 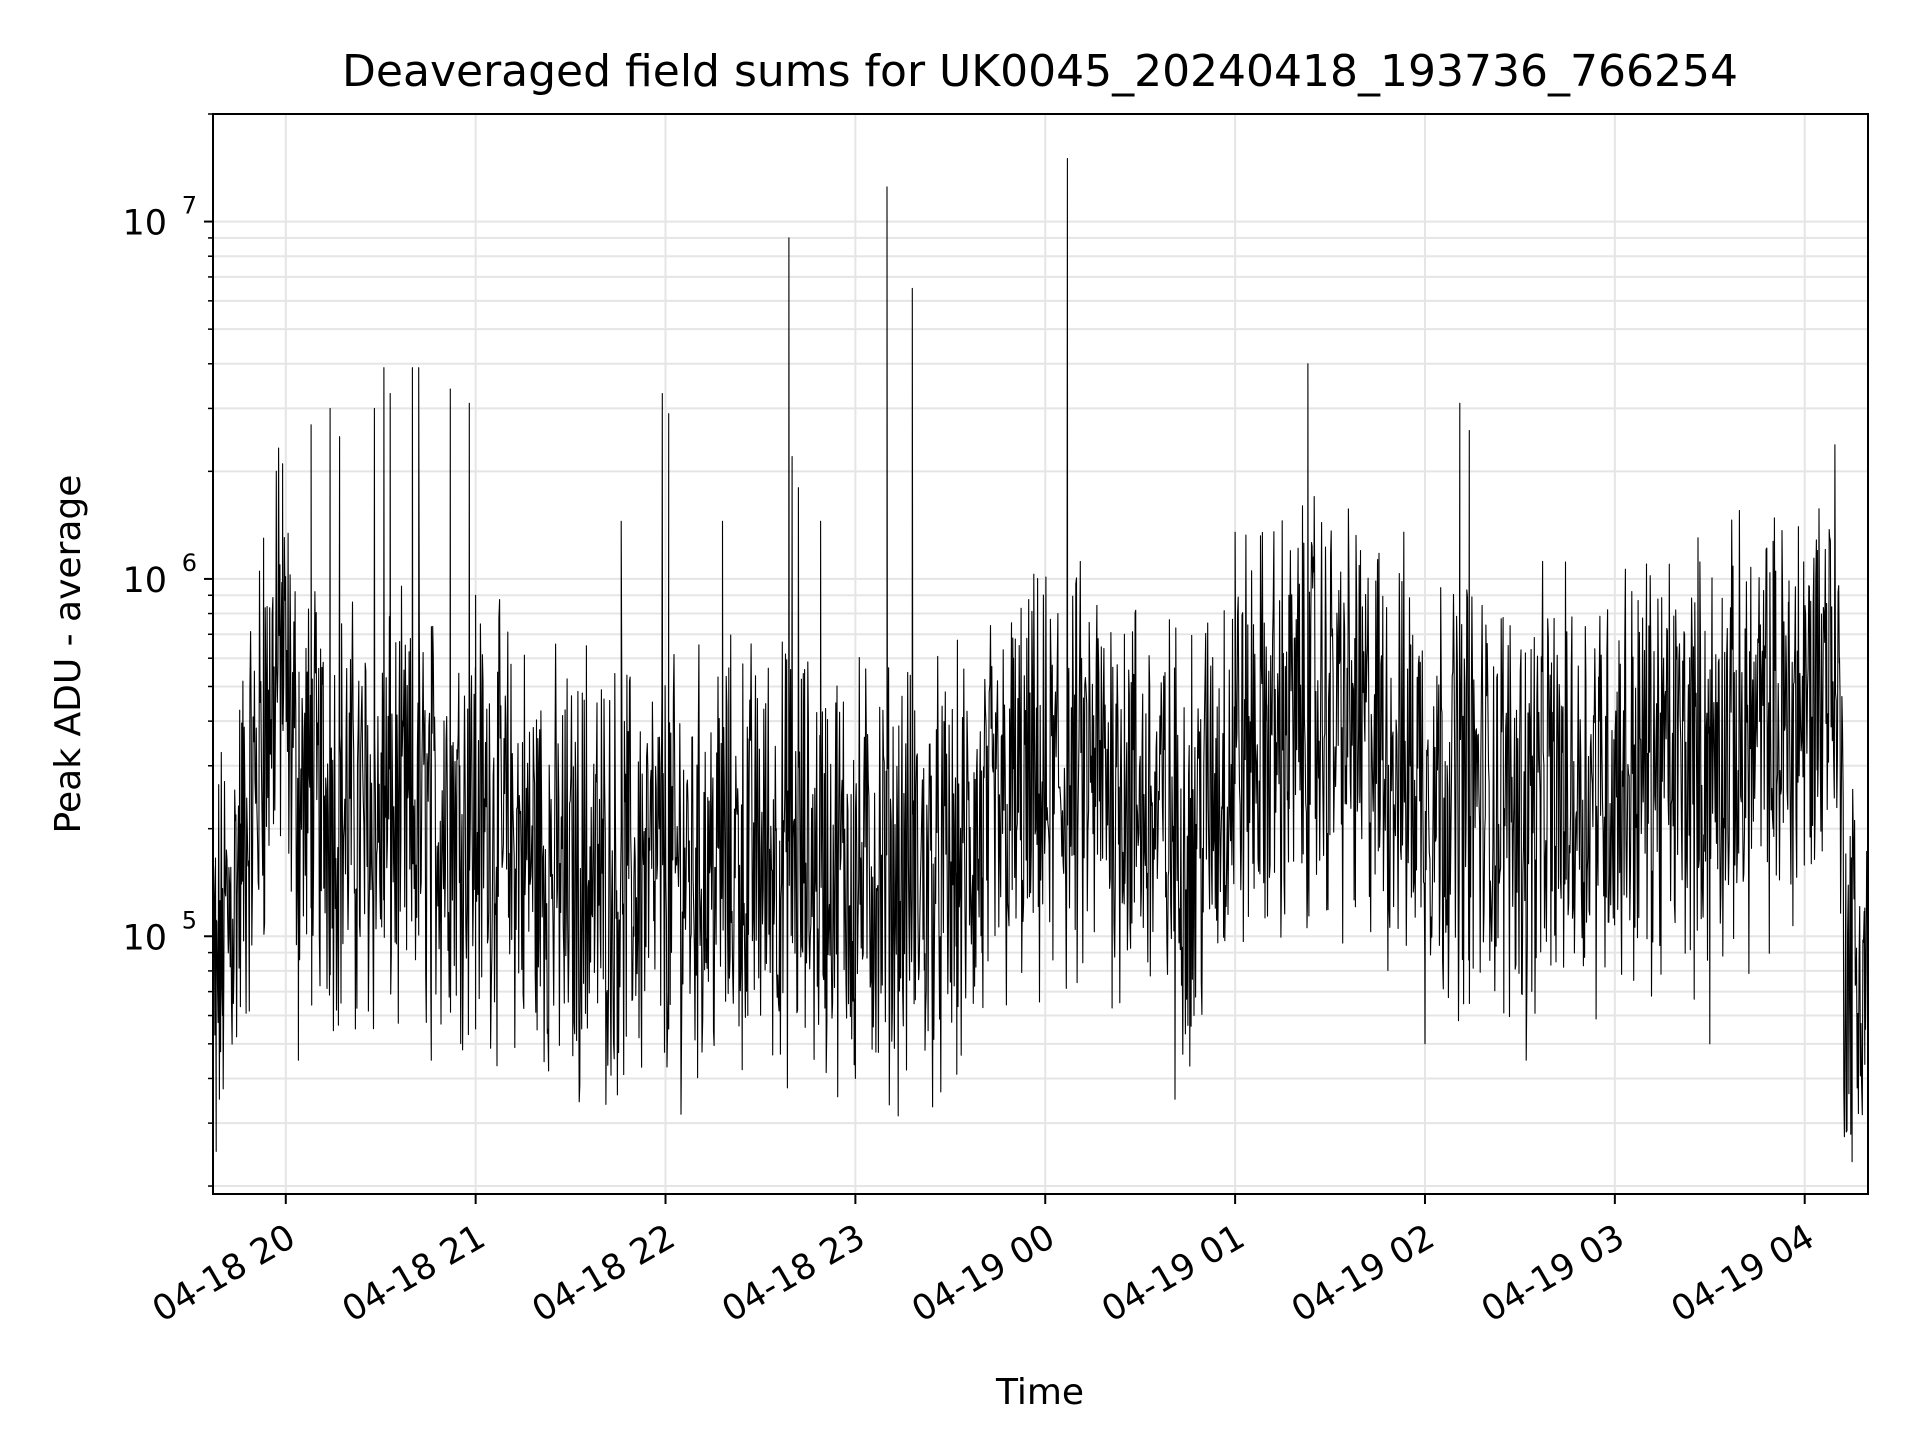 What do you see at coordinates (189, 920) in the screenshot?
I see `y-tick-exponent: 5` at bounding box center [189, 920].